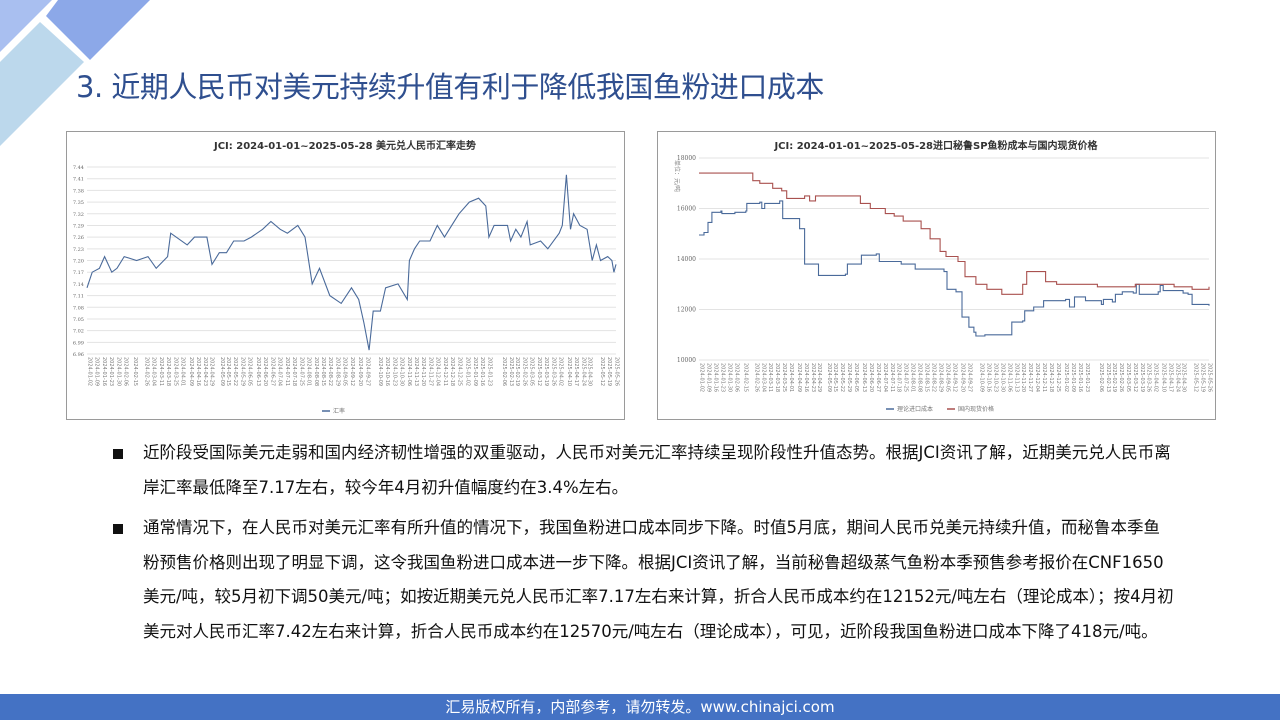 This screenshot has height=720, width=1280. I want to click on legend-label: 理论进口成本, so click(915, 409).